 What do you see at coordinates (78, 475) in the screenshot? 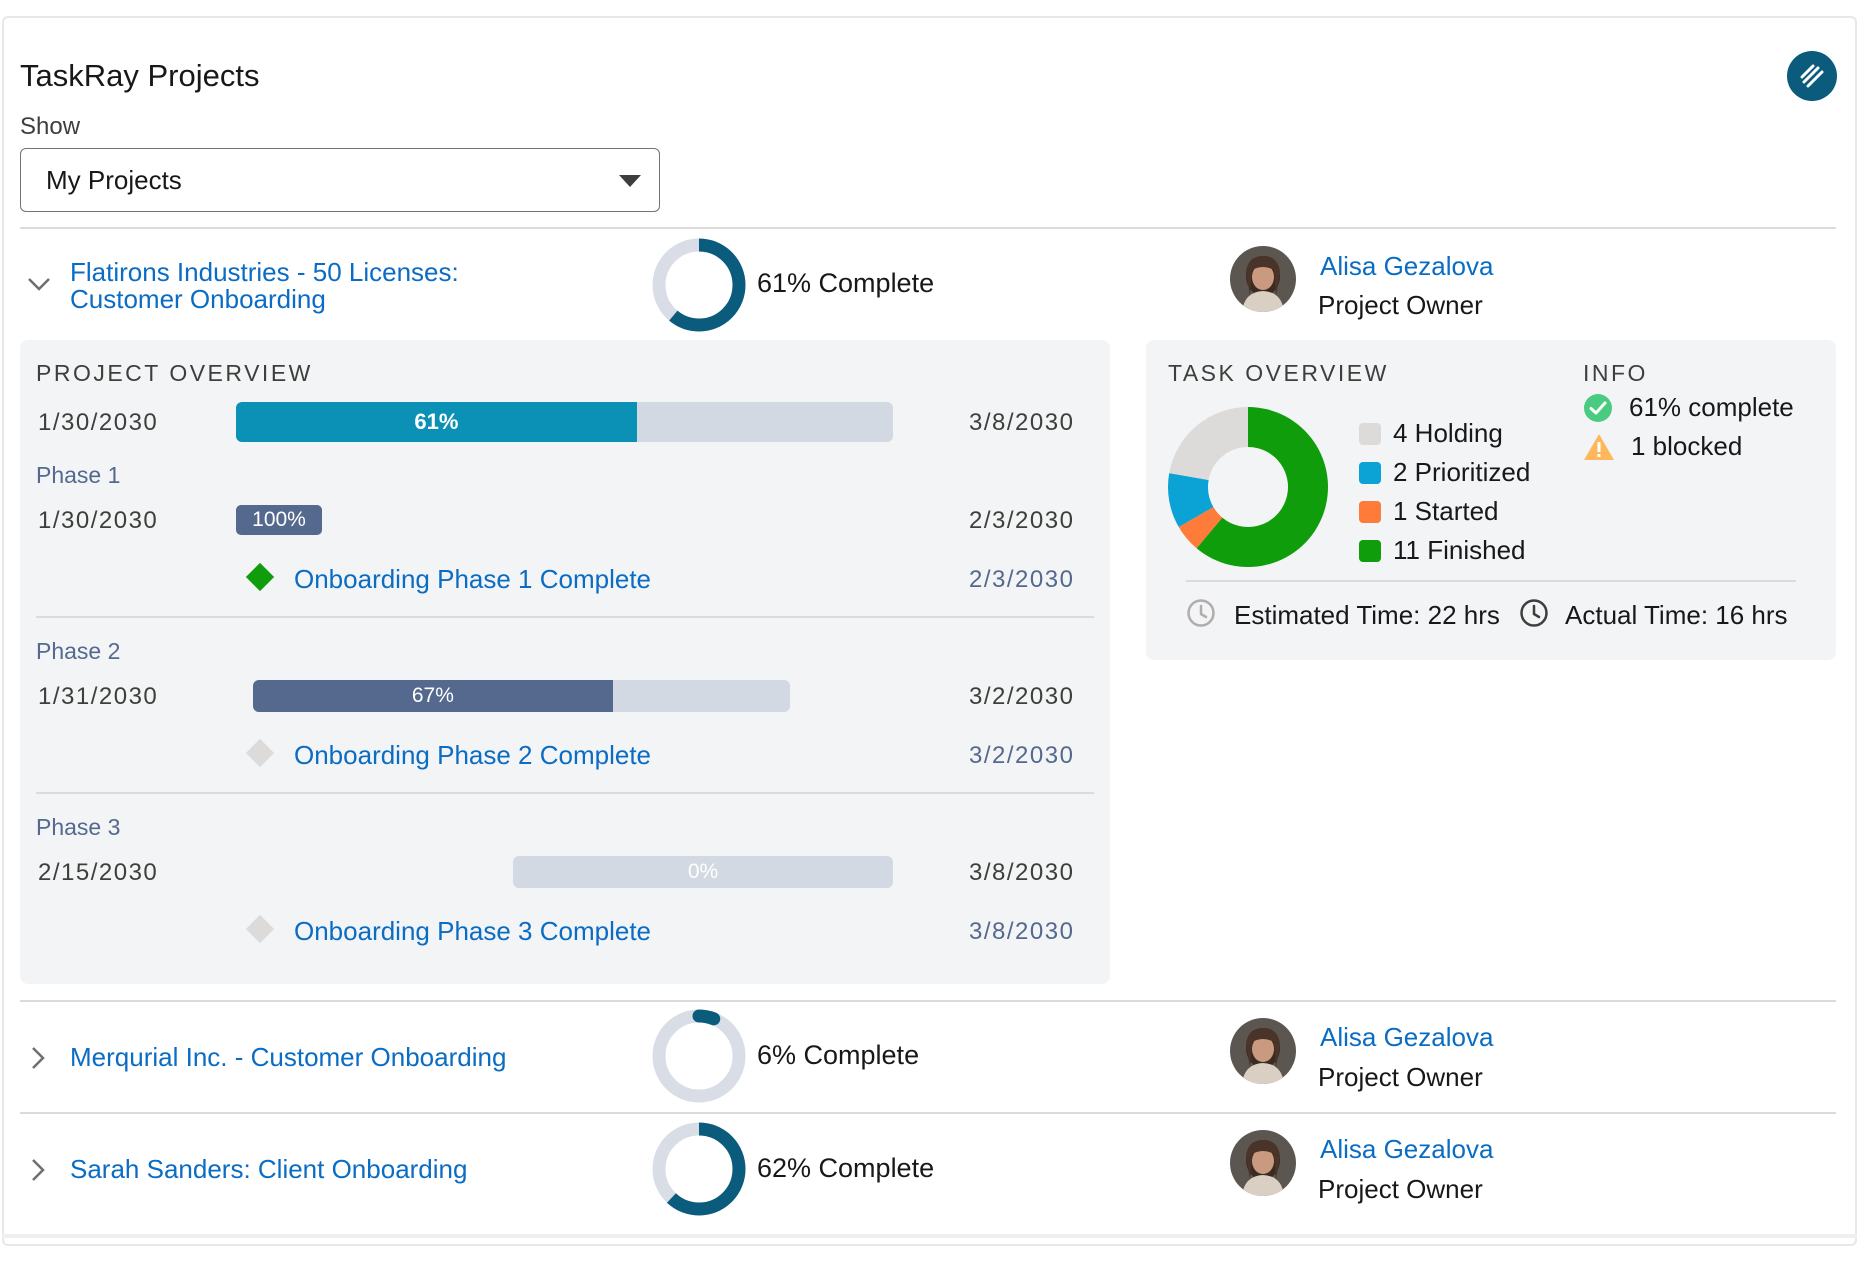
I see `phase-name: Phase 1` at bounding box center [78, 475].